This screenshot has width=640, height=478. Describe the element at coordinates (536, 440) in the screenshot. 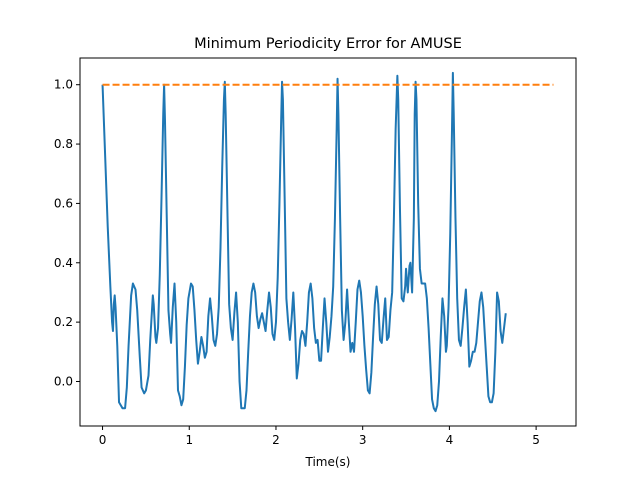

I see `x-tick-label: 5` at that location.